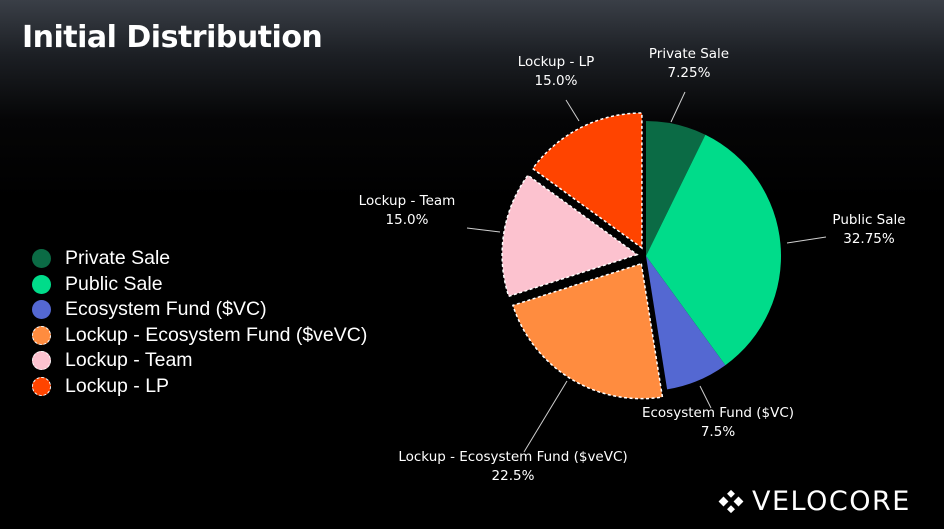 The height and width of the screenshot is (529, 944). What do you see at coordinates (199, 361) in the screenshot?
I see `legend-item-lockup-team: Lockup - Team` at bounding box center [199, 361].